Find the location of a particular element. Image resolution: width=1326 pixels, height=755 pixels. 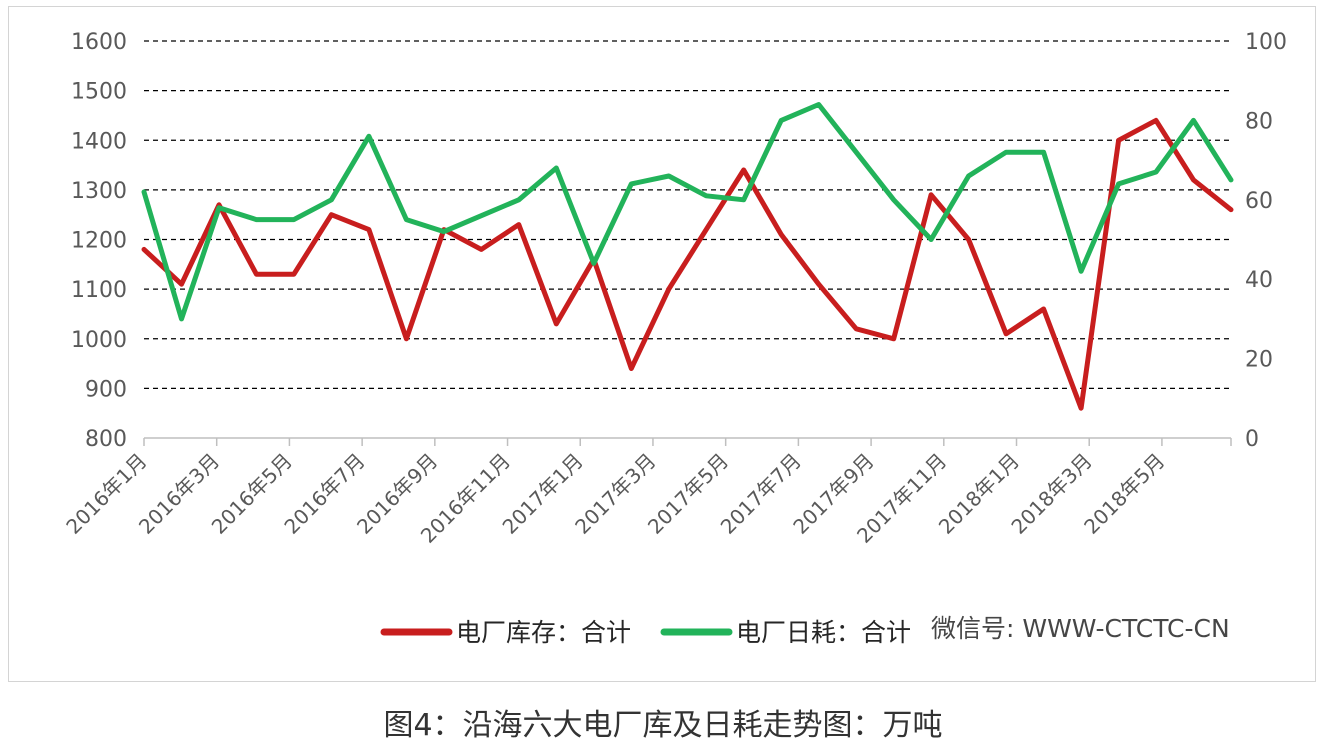

left-y-tick-label: 1100 is located at coordinates (99, 290).